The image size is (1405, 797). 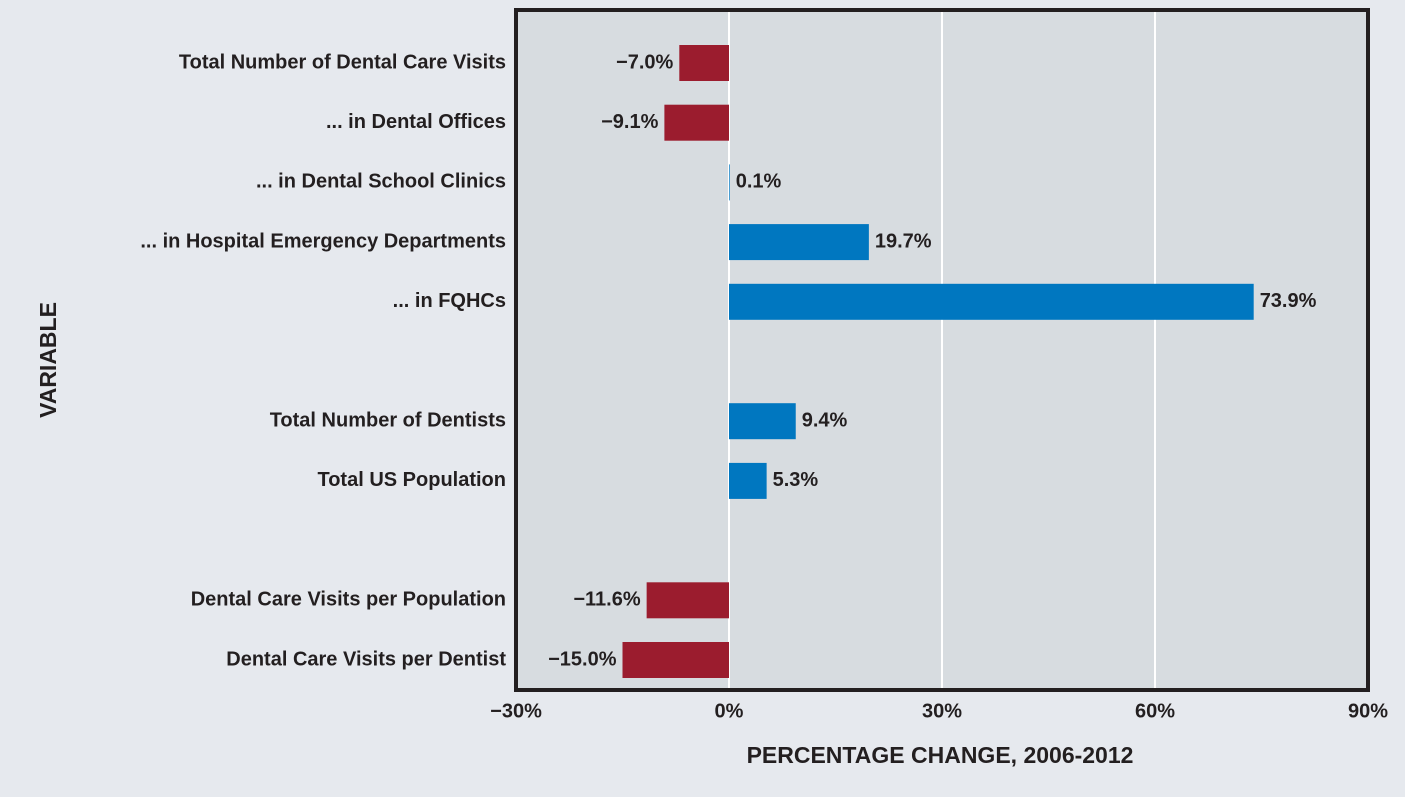 I want to click on y-tick-label: Dental Care Visits per Population, so click(x=348, y=600).